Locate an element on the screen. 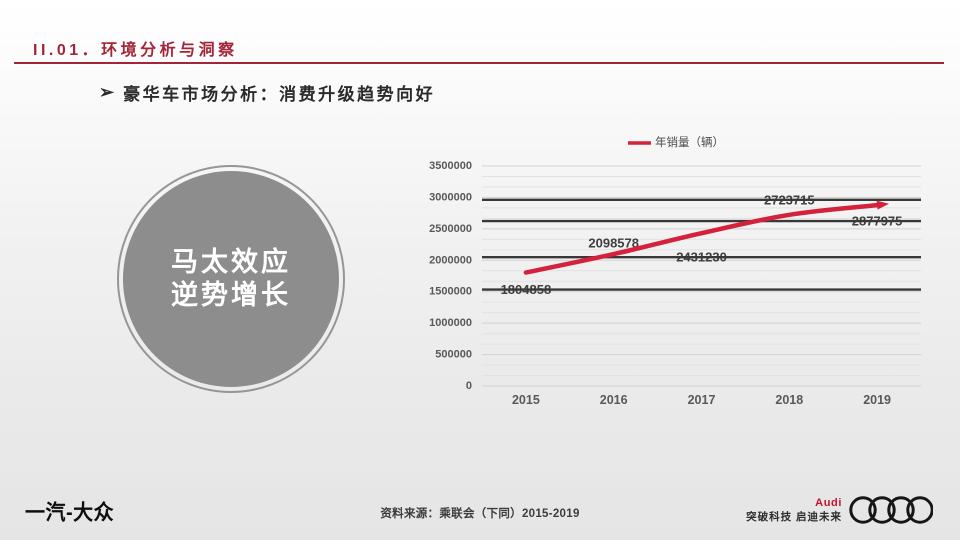  y-tick-label: 2000000 is located at coordinates (450, 260).